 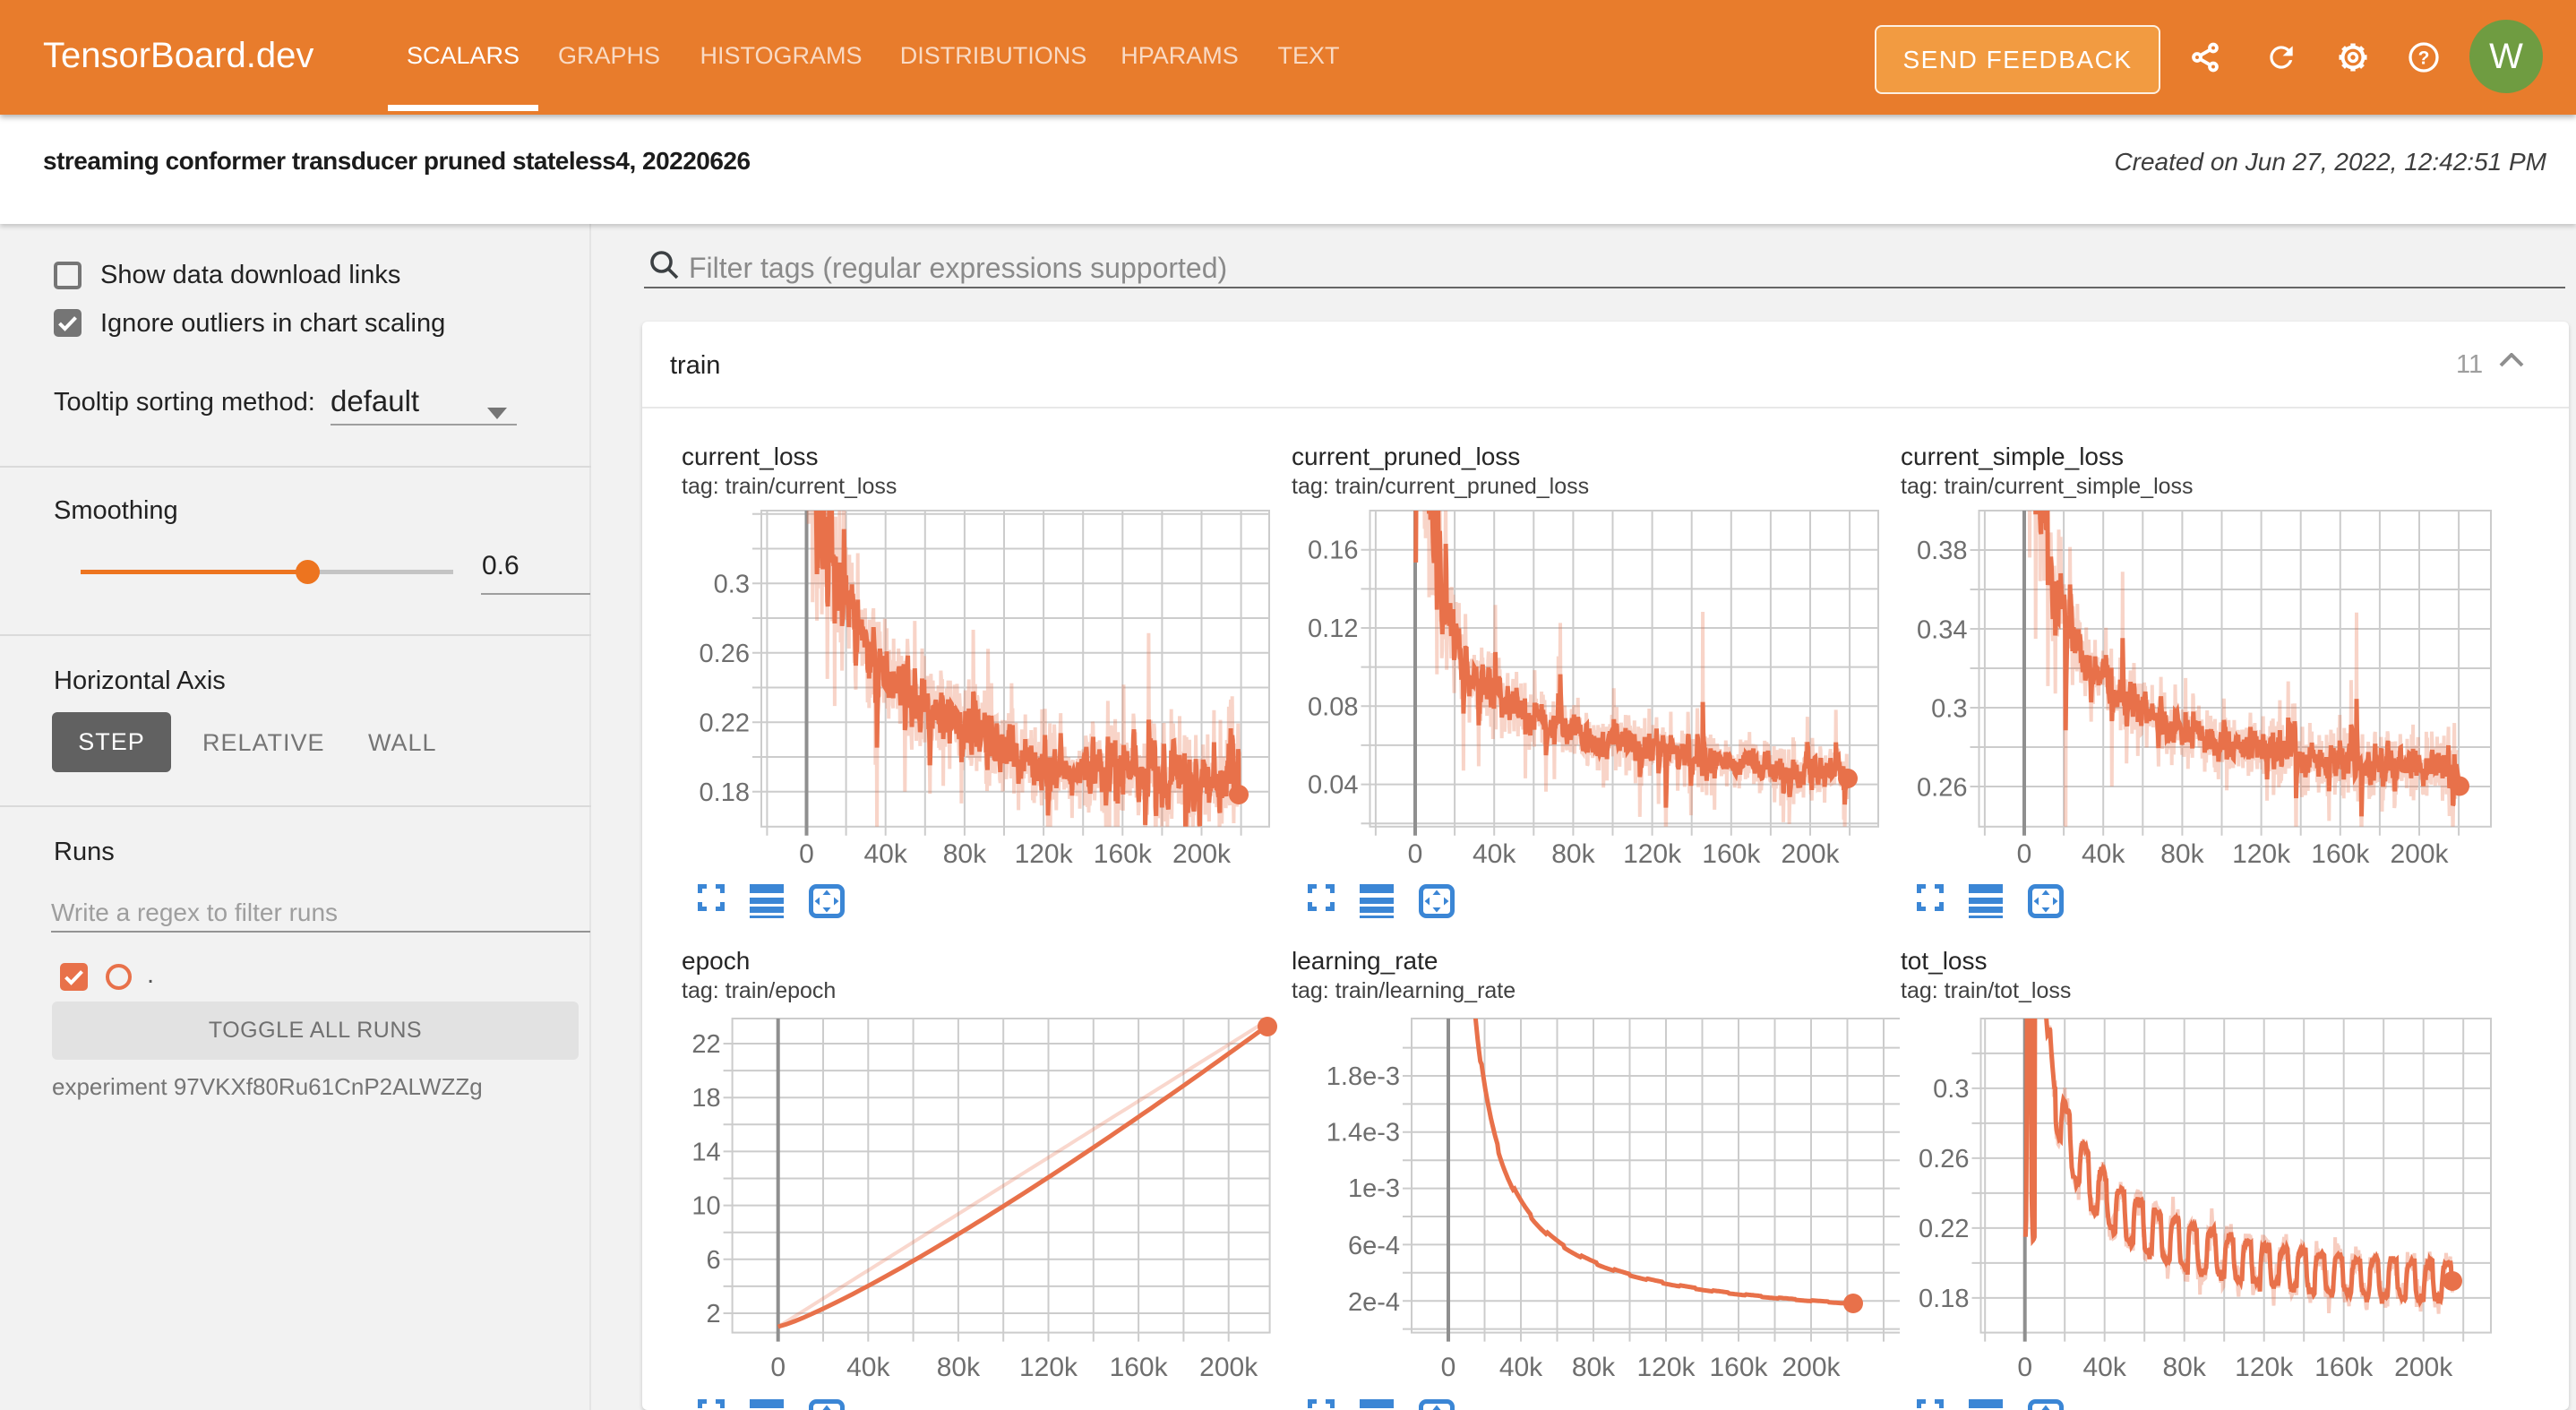 I want to click on svg-text: tag: train/tot_loss, so click(x=1986, y=990).